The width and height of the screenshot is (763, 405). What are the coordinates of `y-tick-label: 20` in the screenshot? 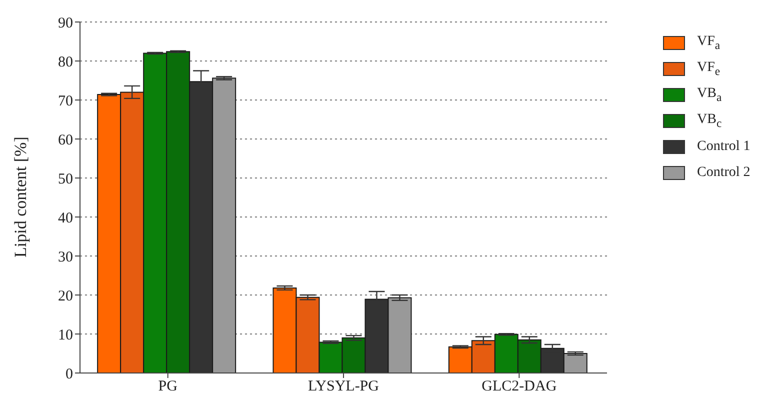 It's located at (65, 296).